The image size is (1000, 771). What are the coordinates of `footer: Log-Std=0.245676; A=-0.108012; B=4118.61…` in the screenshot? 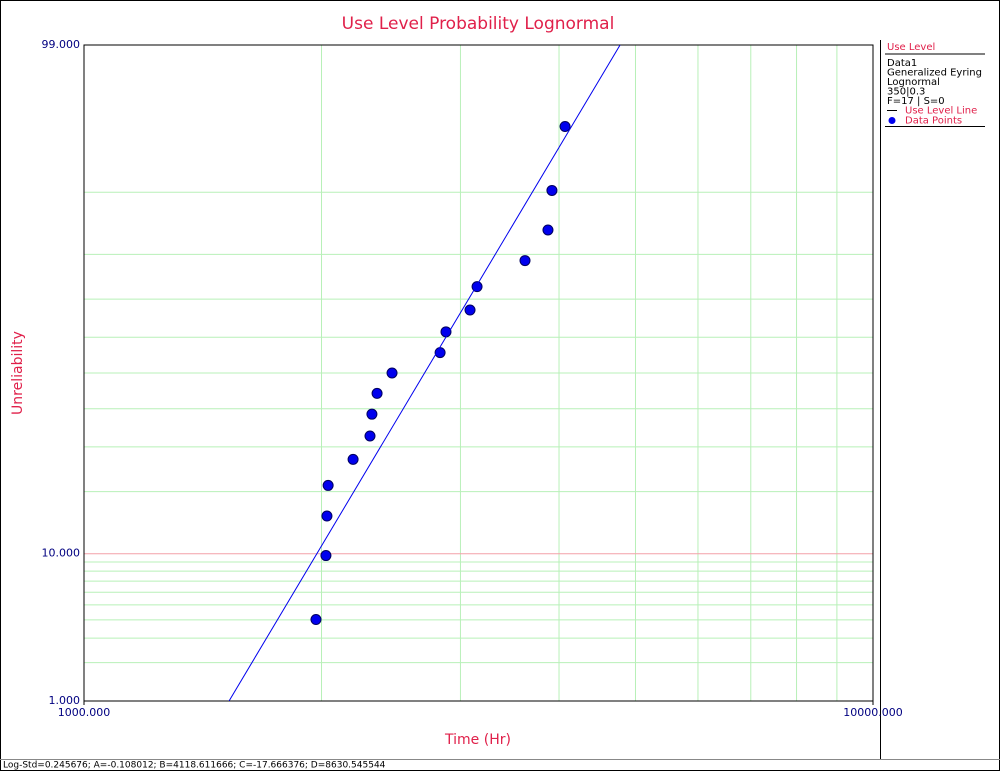 It's located at (194, 766).